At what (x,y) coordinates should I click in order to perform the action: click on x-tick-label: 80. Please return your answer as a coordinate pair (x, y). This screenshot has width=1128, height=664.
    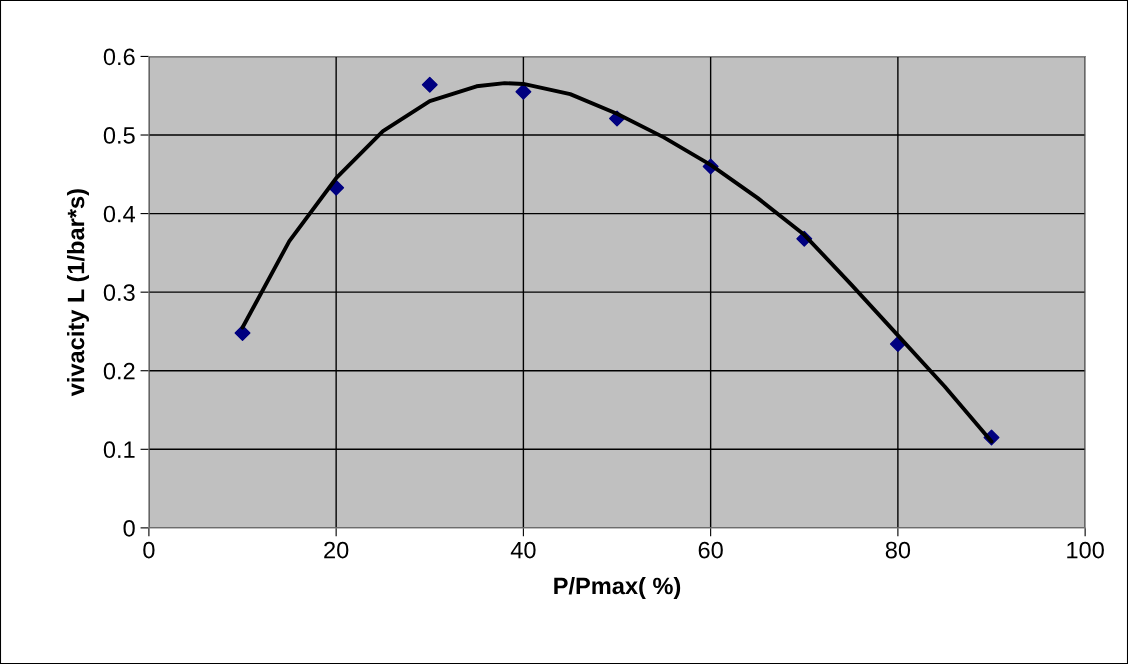
    Looking at the image, I should click on (898, 550).